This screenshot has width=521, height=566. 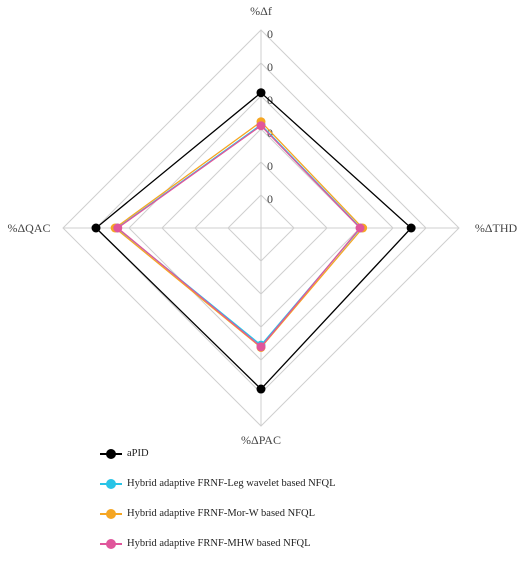 I want to click on legend-label-mor-w: Hybrid adaptive FRNF-Mor-W based NFQL, so click(x=221, y=513).